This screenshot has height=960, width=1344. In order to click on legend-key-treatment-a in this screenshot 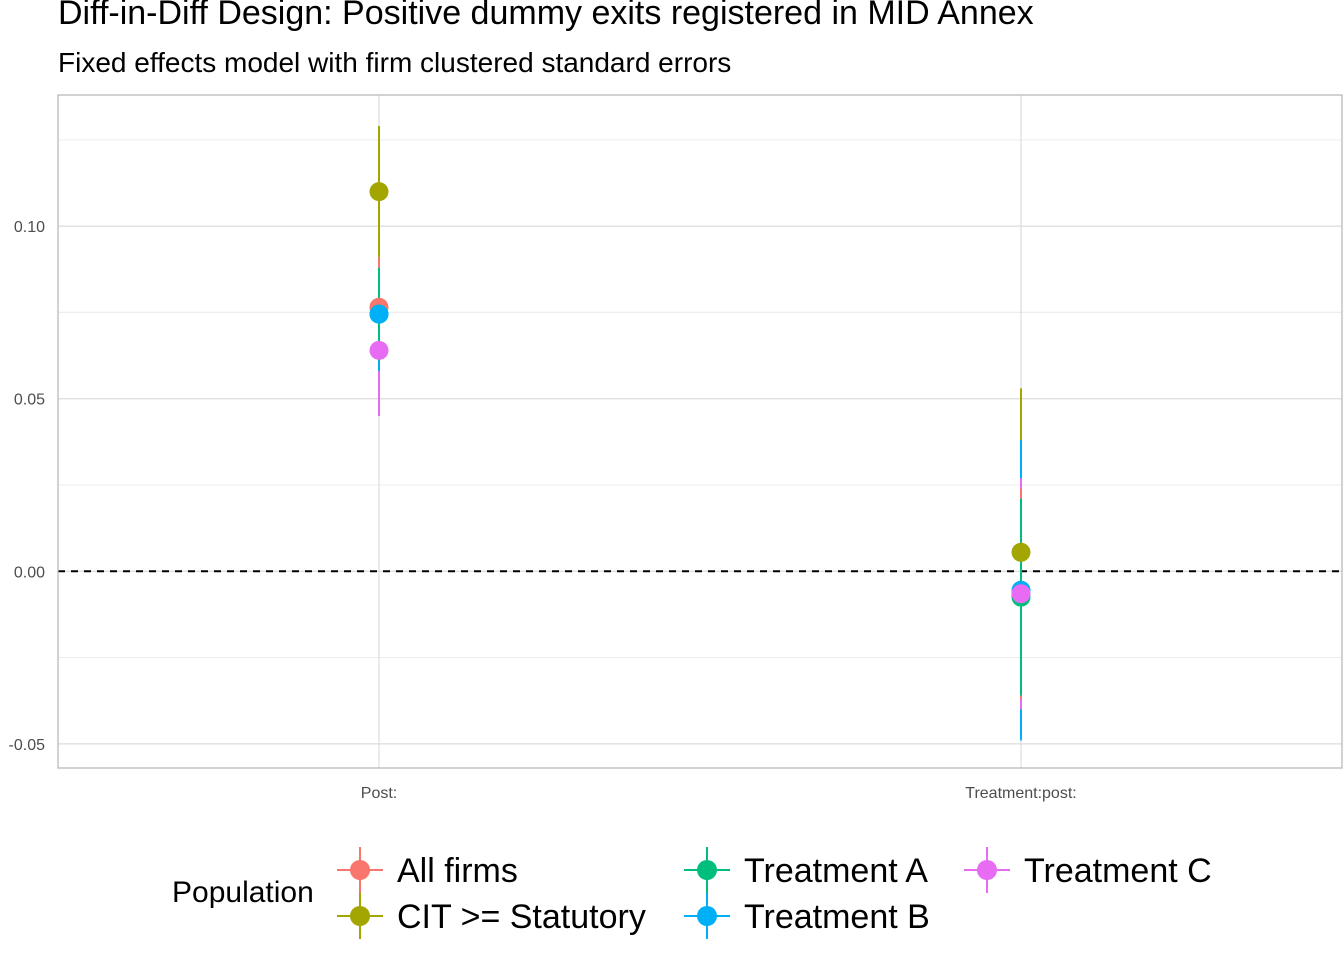, I will do `click(707, 870)`.